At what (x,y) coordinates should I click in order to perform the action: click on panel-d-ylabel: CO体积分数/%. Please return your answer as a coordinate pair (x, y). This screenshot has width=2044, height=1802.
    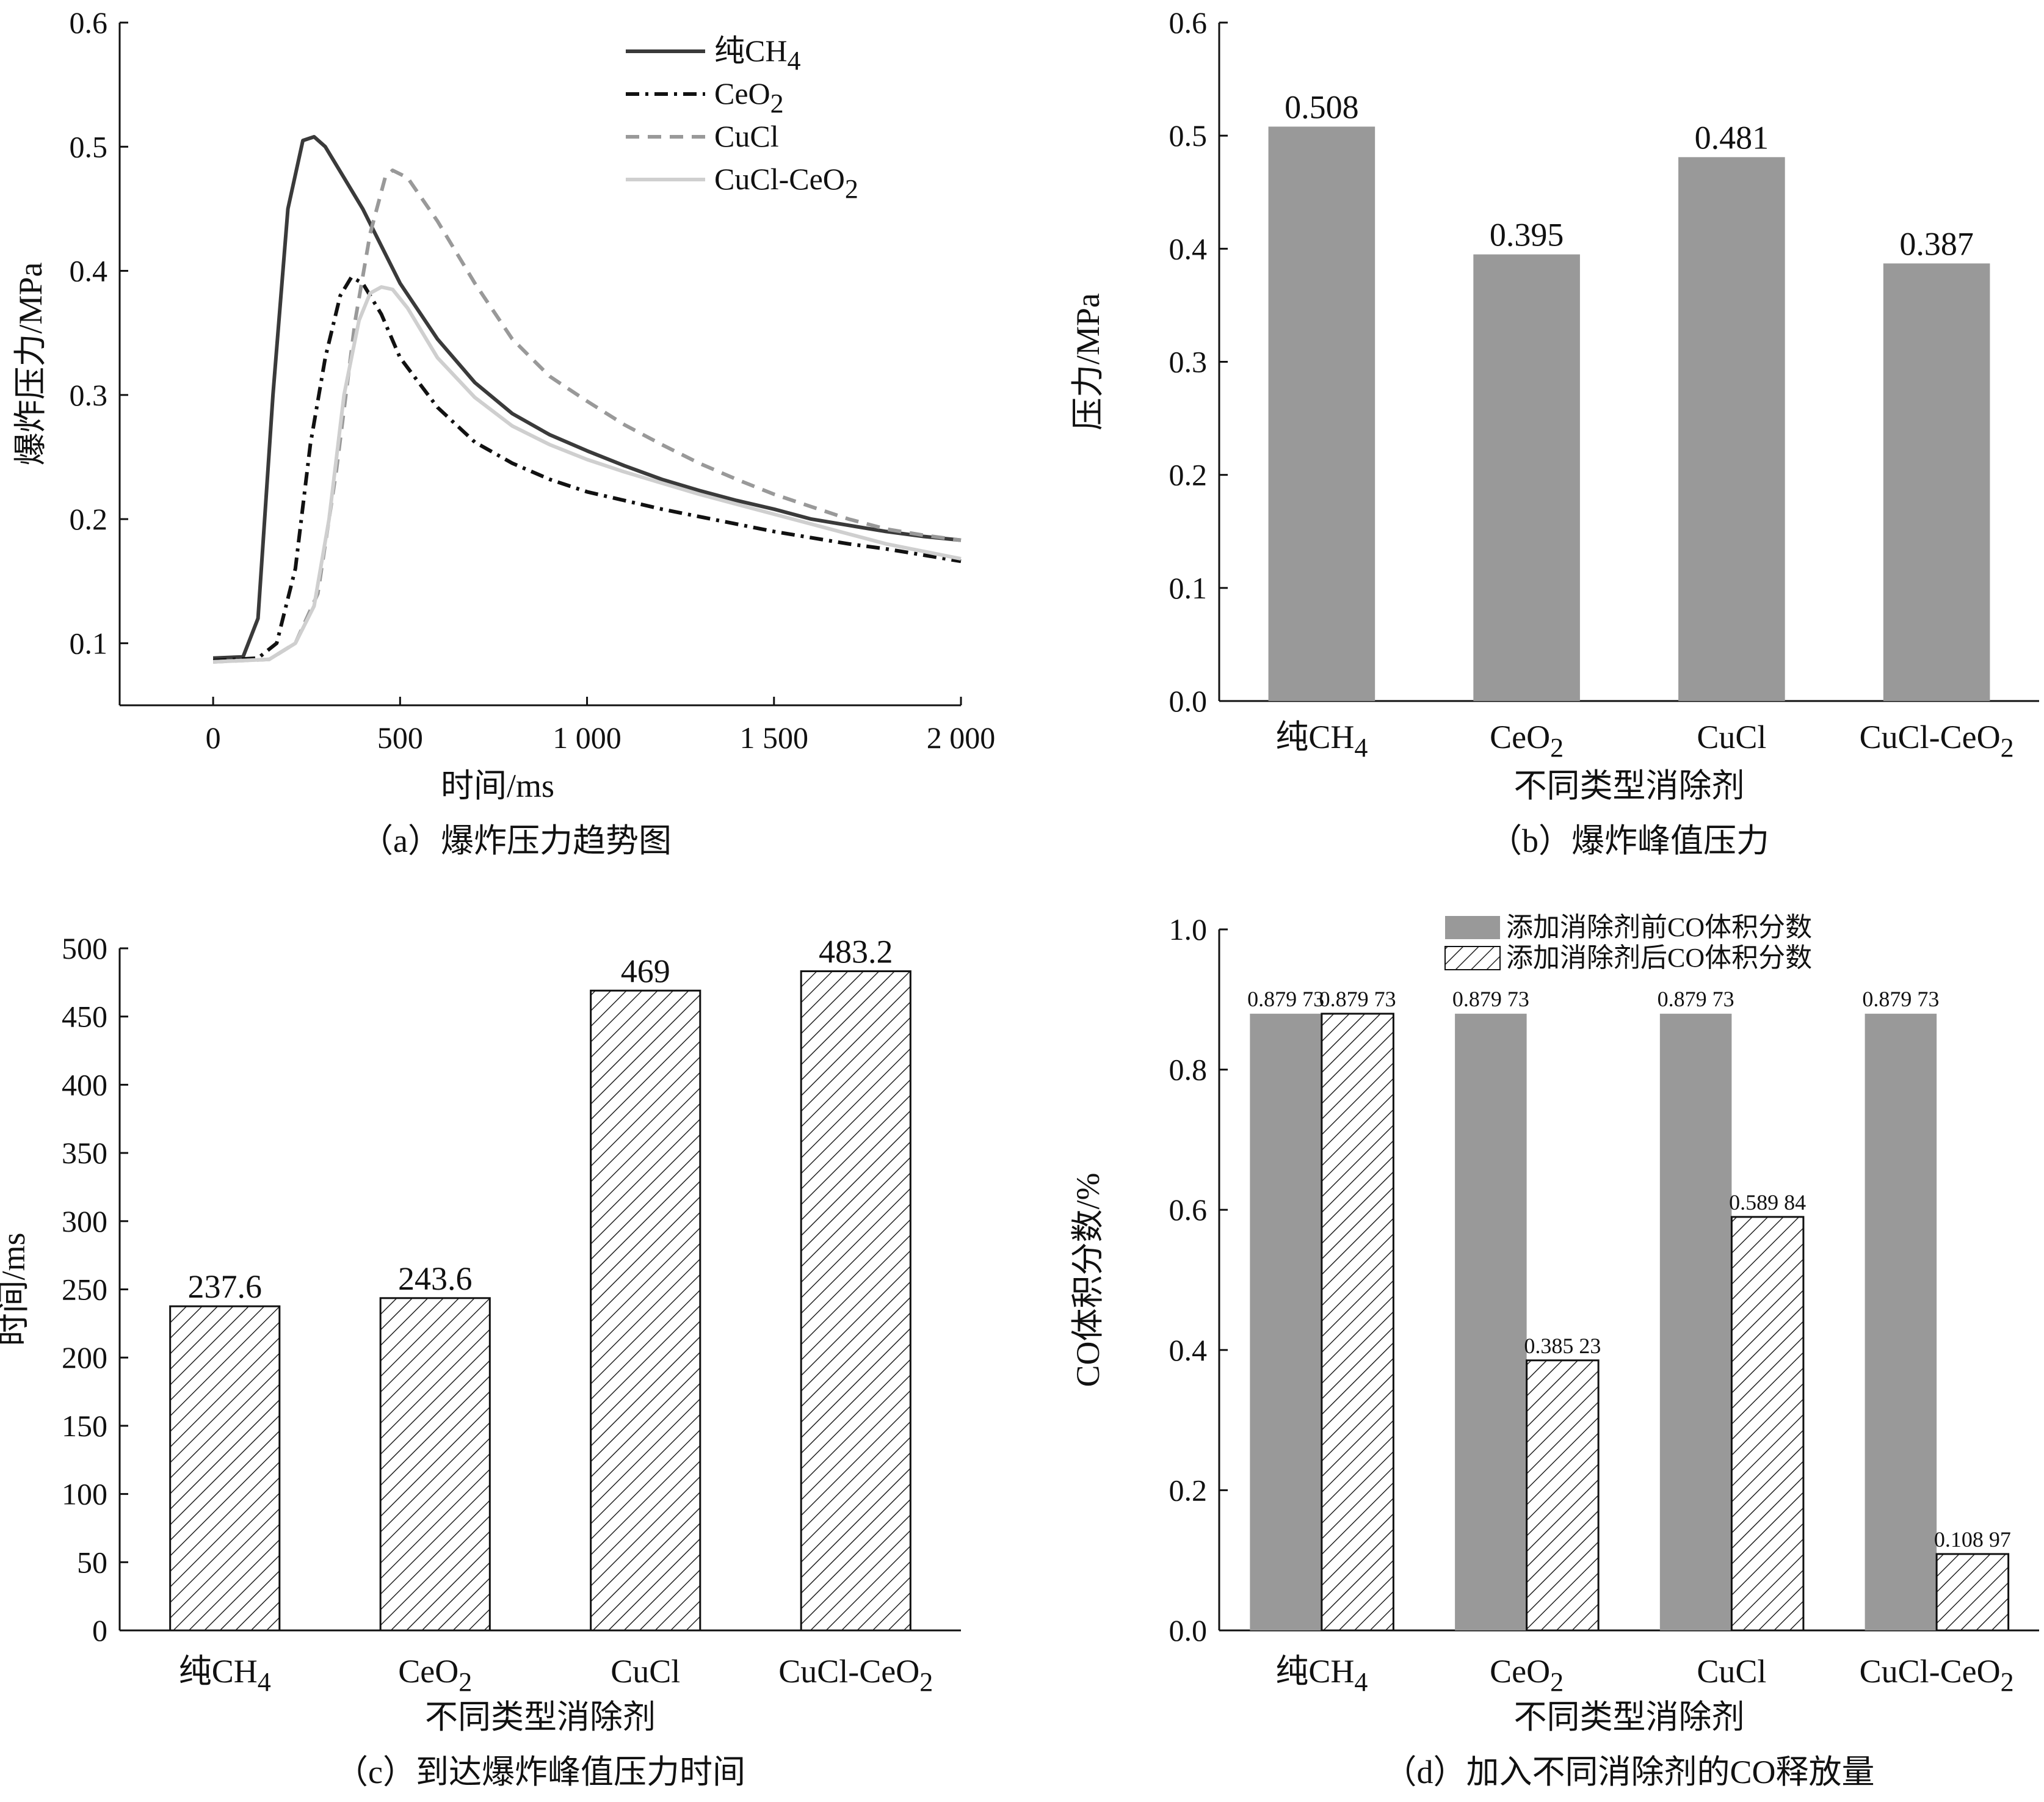
    Looking at the image, I should click on (1088, 1280).